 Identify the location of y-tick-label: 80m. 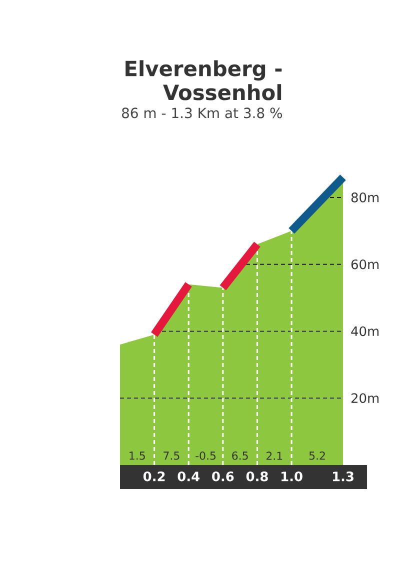
(365, 197).